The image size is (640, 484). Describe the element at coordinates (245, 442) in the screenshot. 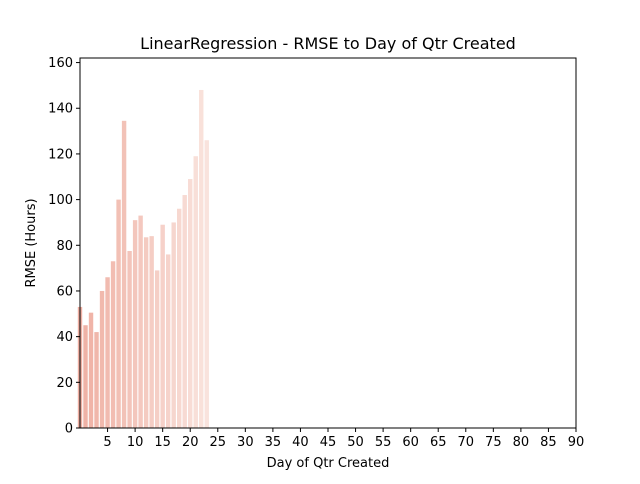

I see `x-tick-label-30: 30` at that location.